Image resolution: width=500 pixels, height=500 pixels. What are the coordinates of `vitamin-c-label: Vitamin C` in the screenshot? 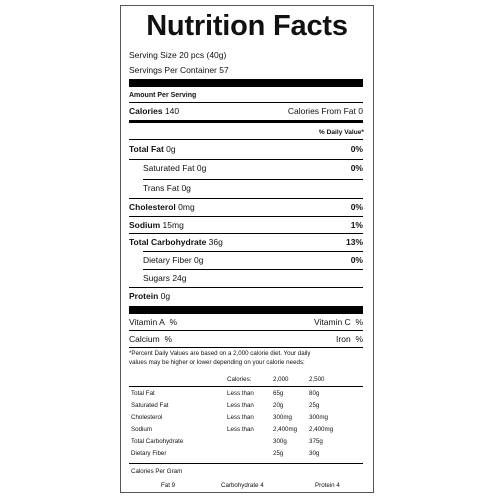 It's located at (332, 322).